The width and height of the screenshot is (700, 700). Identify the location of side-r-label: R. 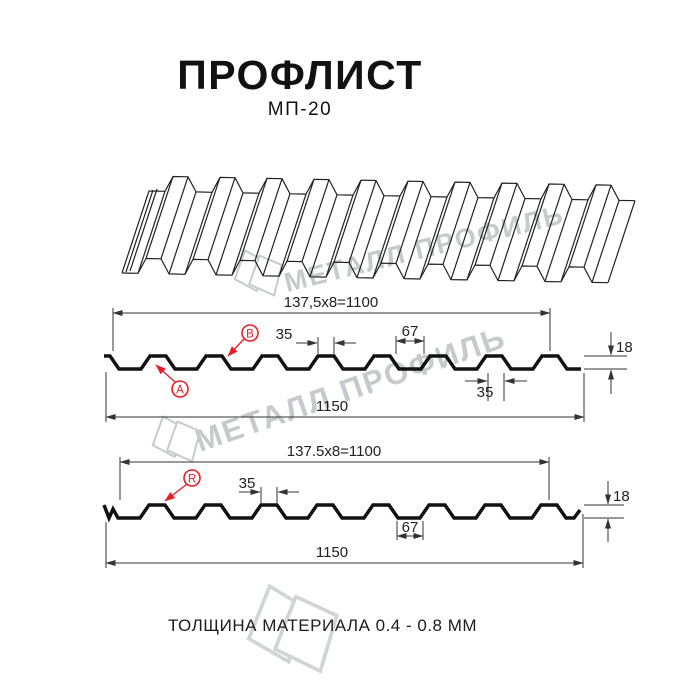
(192, 480).